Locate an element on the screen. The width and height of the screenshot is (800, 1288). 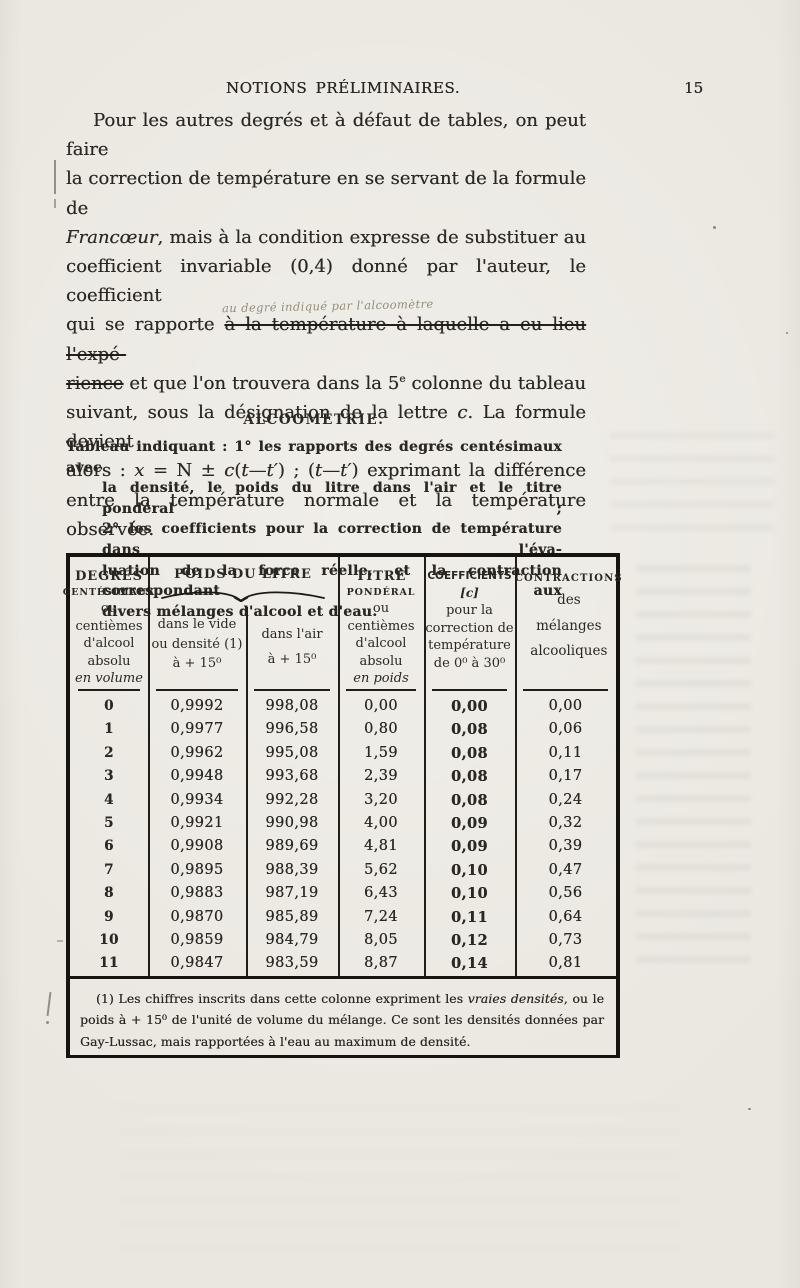
table-row: 3 0,9948 993,68 2,39 0,08 0,17 is located at coordinates (343, 776).